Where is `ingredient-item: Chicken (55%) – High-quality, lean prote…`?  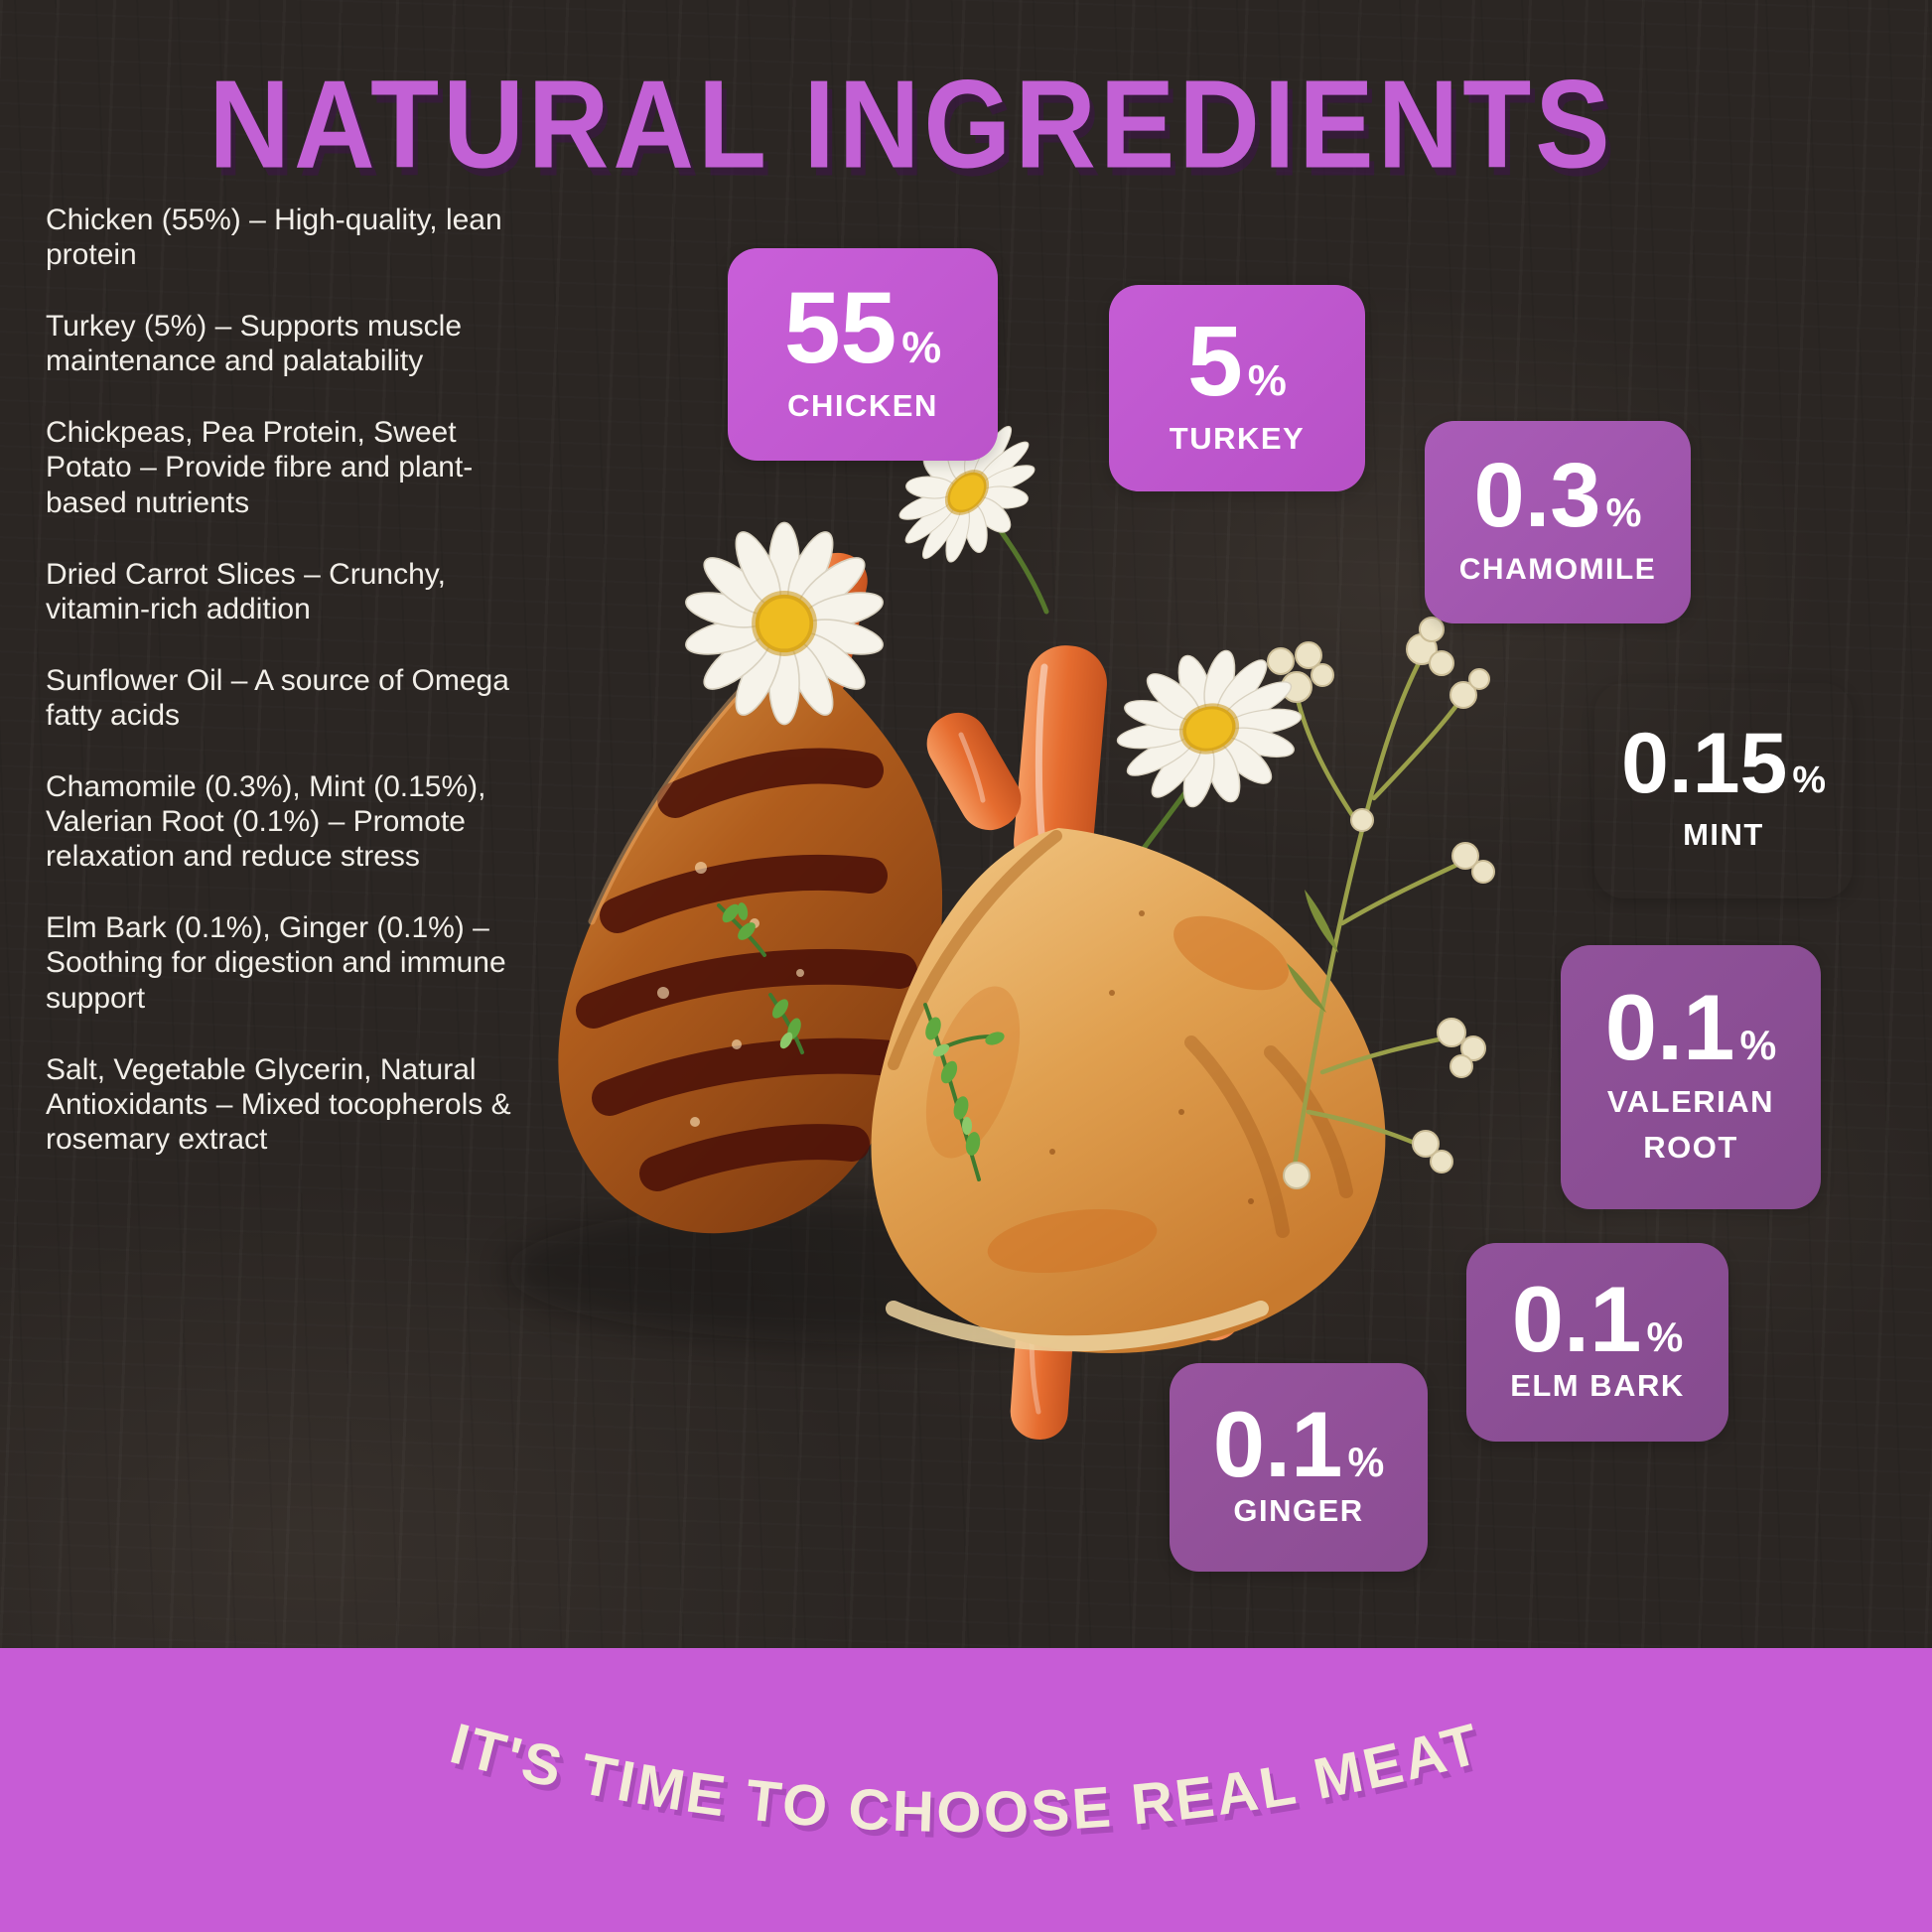 ingredient-item: Chicken (55%) – High-quality, lean prote… is located at coordinates (274, 238).